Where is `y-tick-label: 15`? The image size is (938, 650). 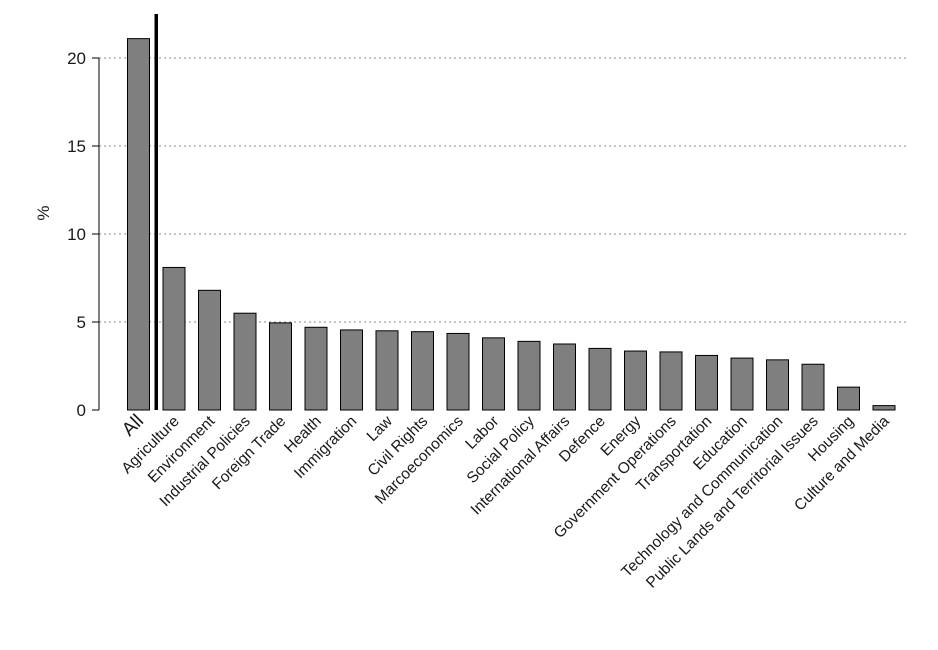 y-tick-label: 15 is located at coordinates (76, 146).